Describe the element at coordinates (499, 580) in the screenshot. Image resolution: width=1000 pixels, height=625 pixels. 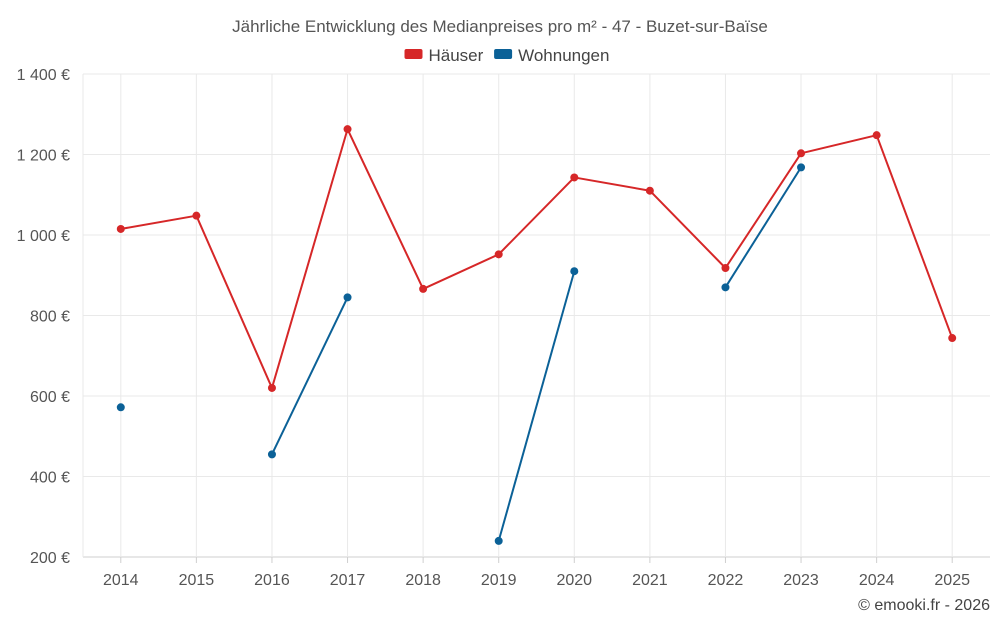
I see `x-tick-label: 2019` at that location.